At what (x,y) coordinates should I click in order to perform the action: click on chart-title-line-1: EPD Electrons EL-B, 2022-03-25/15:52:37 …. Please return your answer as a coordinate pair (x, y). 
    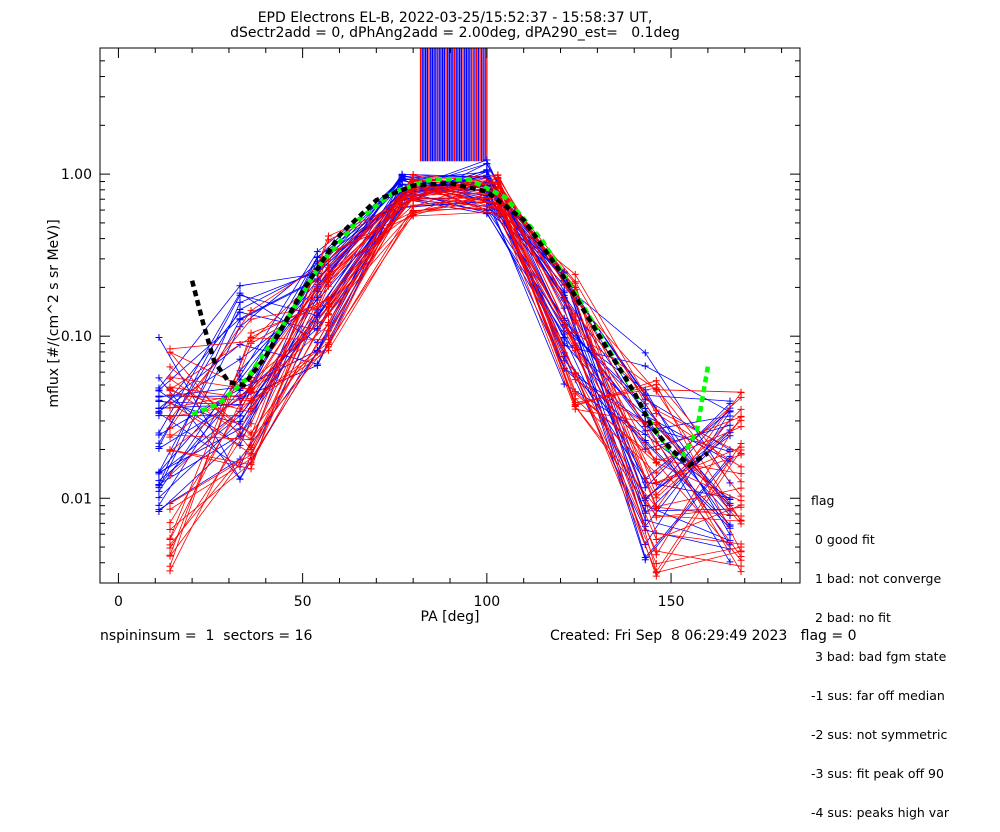
    Looking at the image, I should click on (455, 18).